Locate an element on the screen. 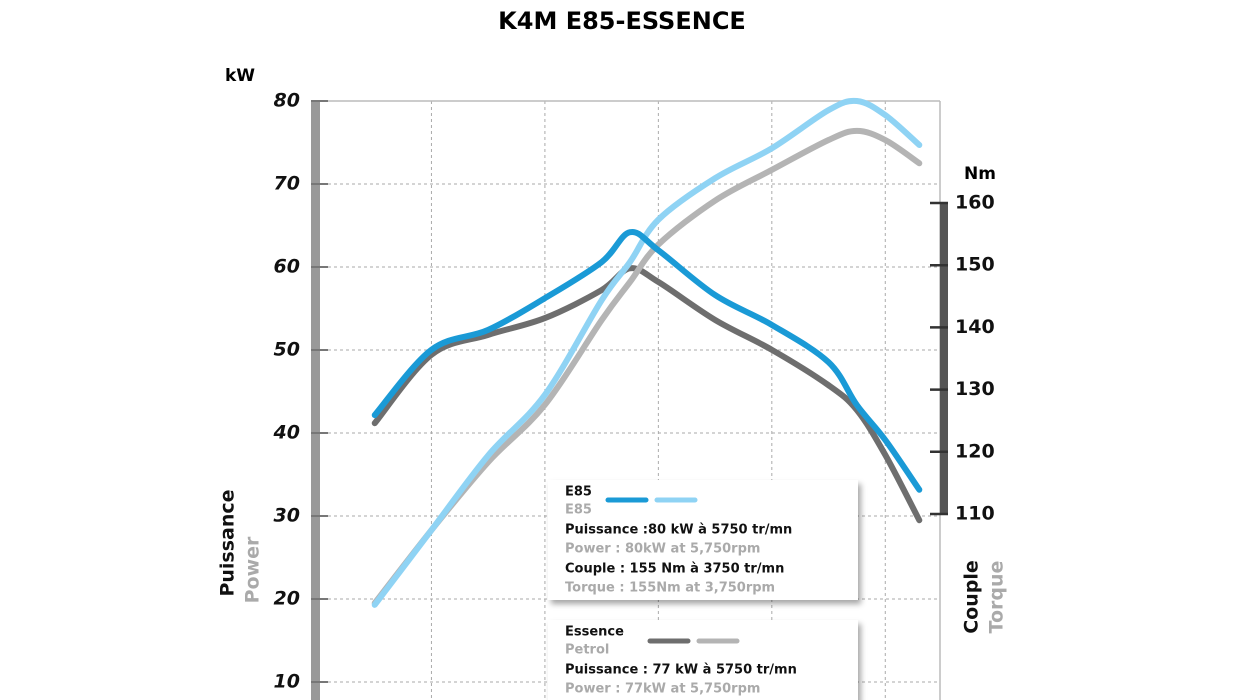  y-tick-label: 80 is located at coordinates (287, 101).